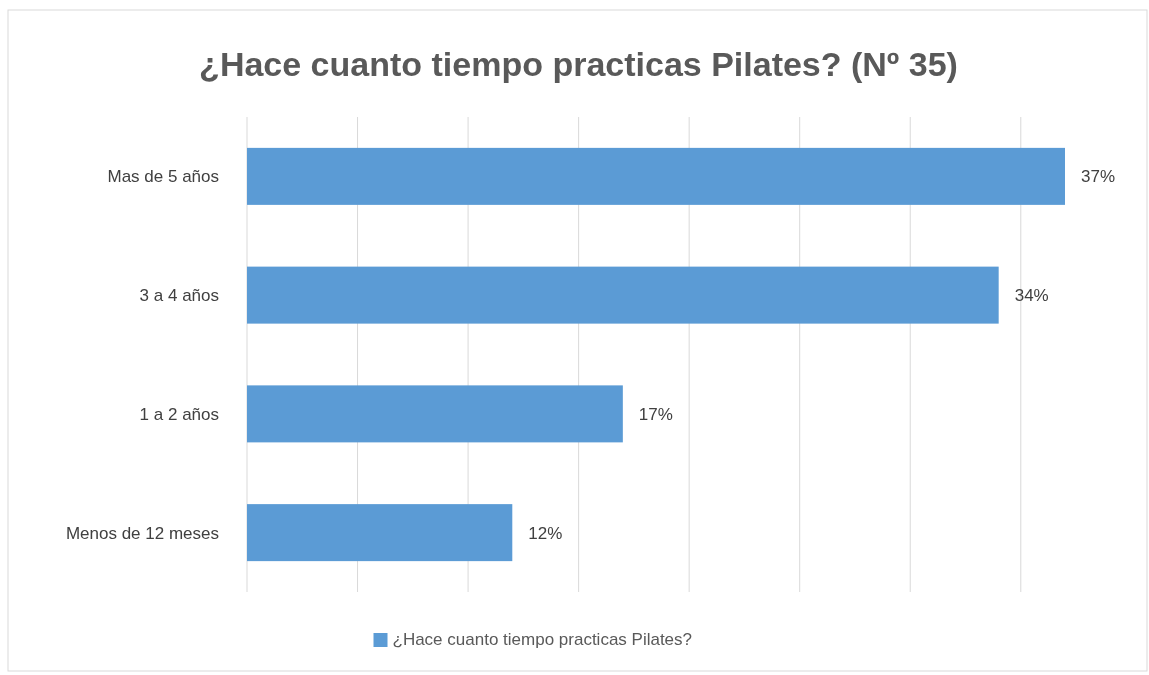 The height and width of the screenshot is (675, 1149). I want to click on y-tick-label: 1 a 2 años, so click(179, 414).